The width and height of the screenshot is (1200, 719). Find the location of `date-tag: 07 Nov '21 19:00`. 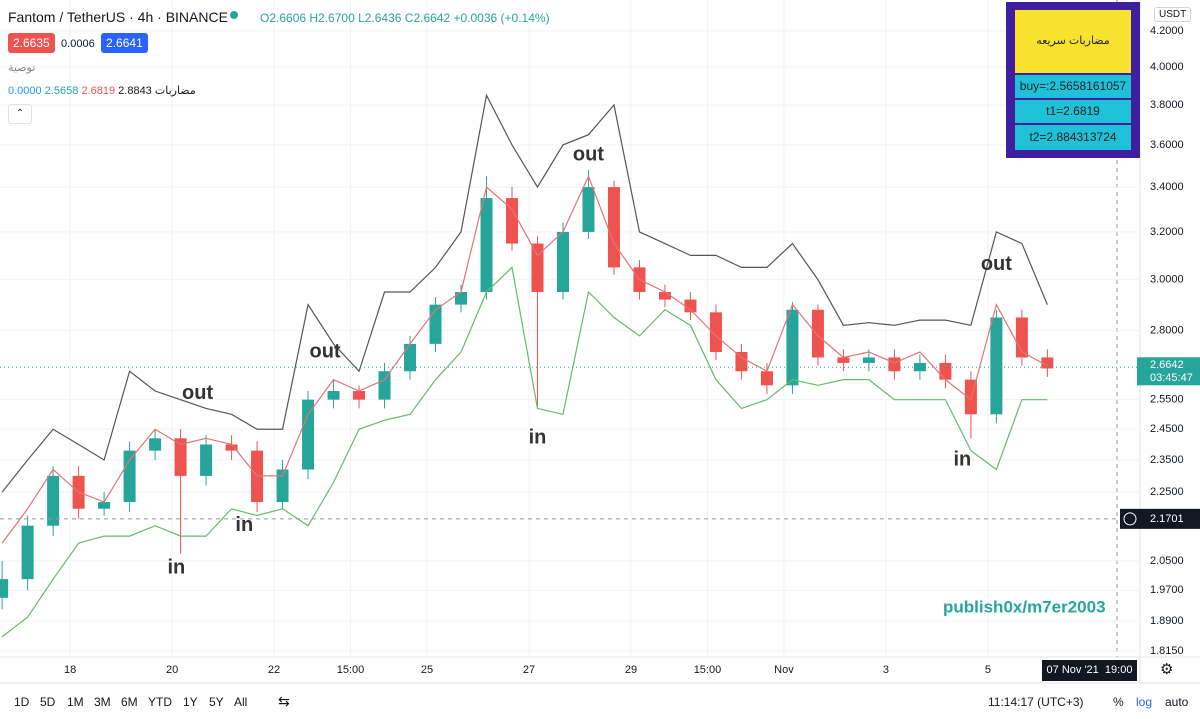

date-tag: 07 Nov '21 19:00 is located at coordinates (1089, 670).